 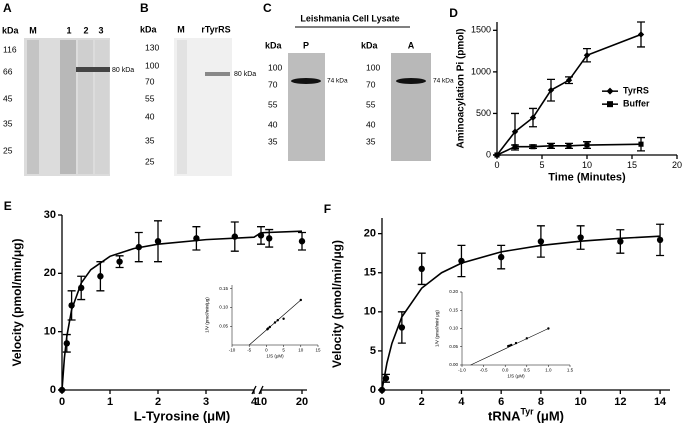 I want to click on x-axis-label: L-Tyrosine (μM), so click(x=182, y=416).